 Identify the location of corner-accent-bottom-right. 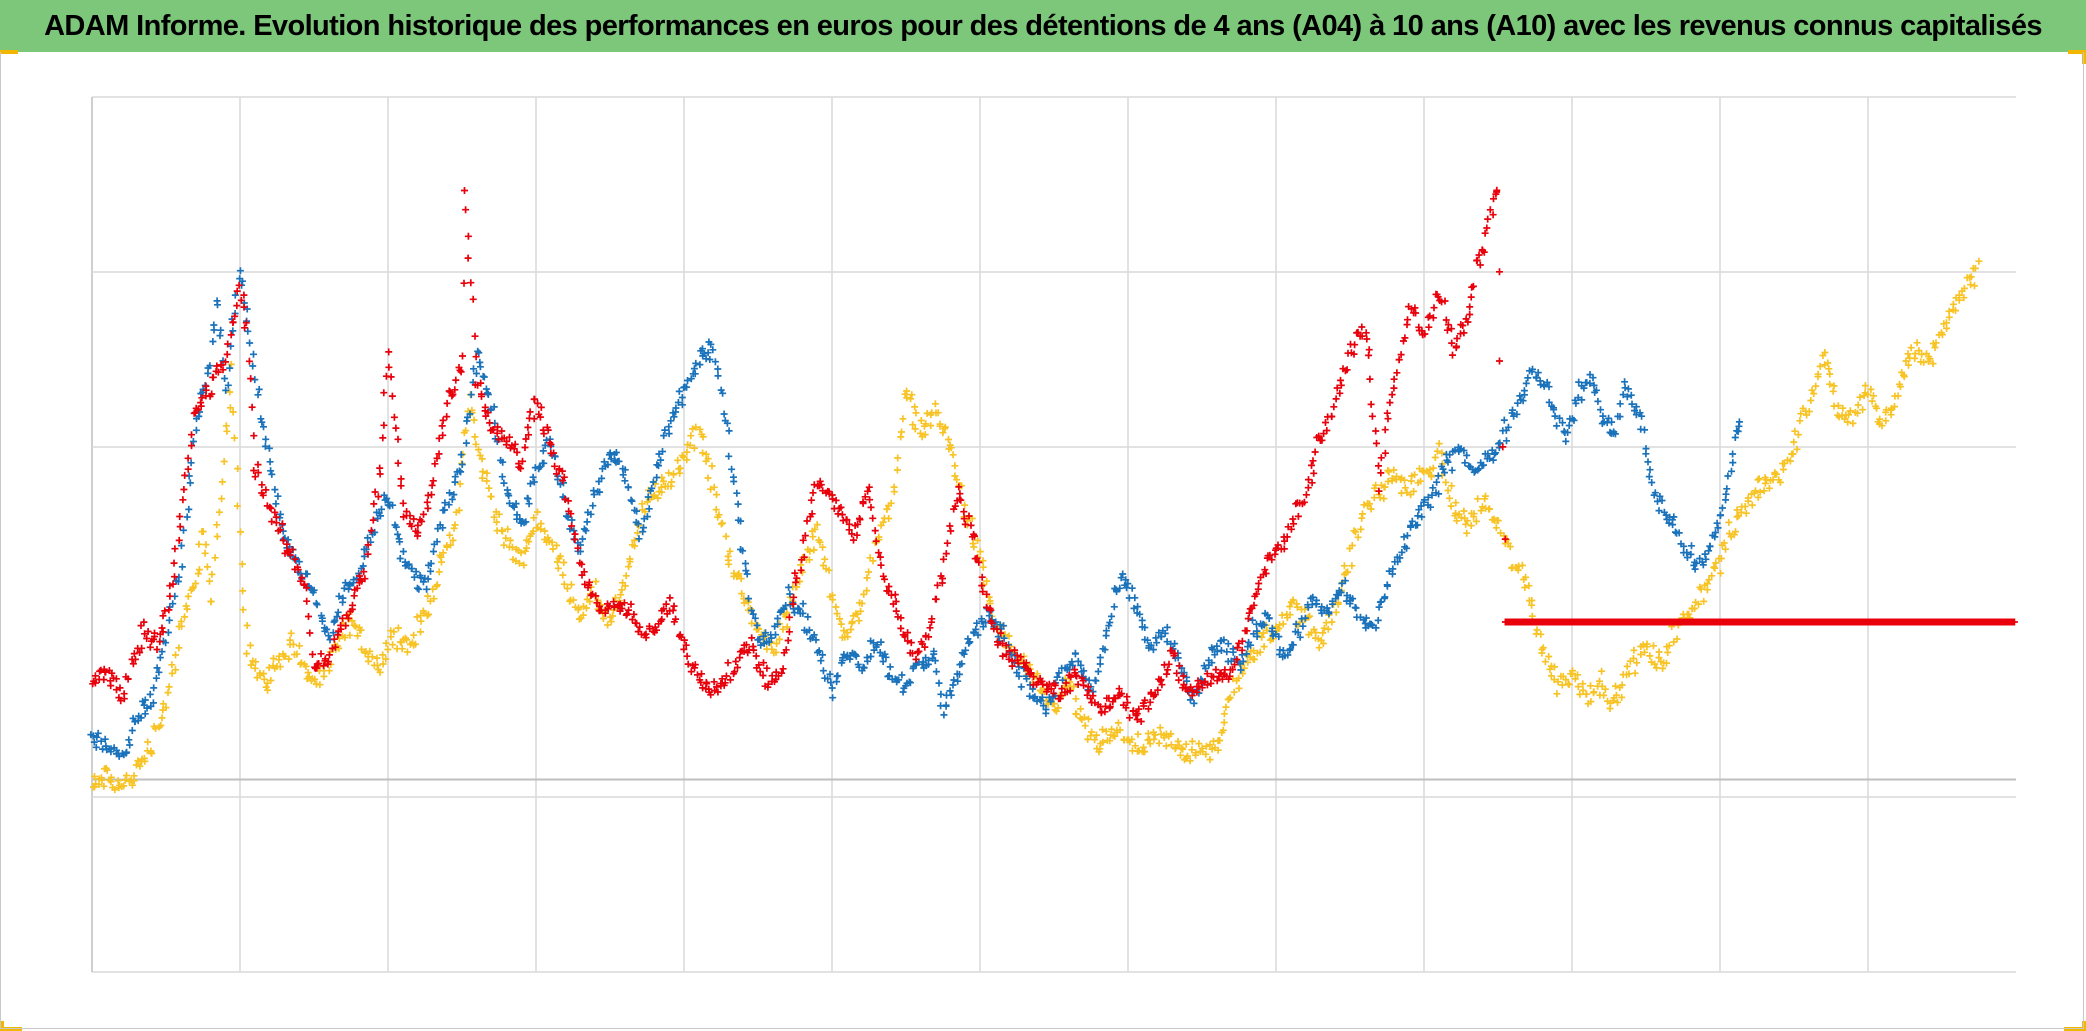
(2075, 1029).